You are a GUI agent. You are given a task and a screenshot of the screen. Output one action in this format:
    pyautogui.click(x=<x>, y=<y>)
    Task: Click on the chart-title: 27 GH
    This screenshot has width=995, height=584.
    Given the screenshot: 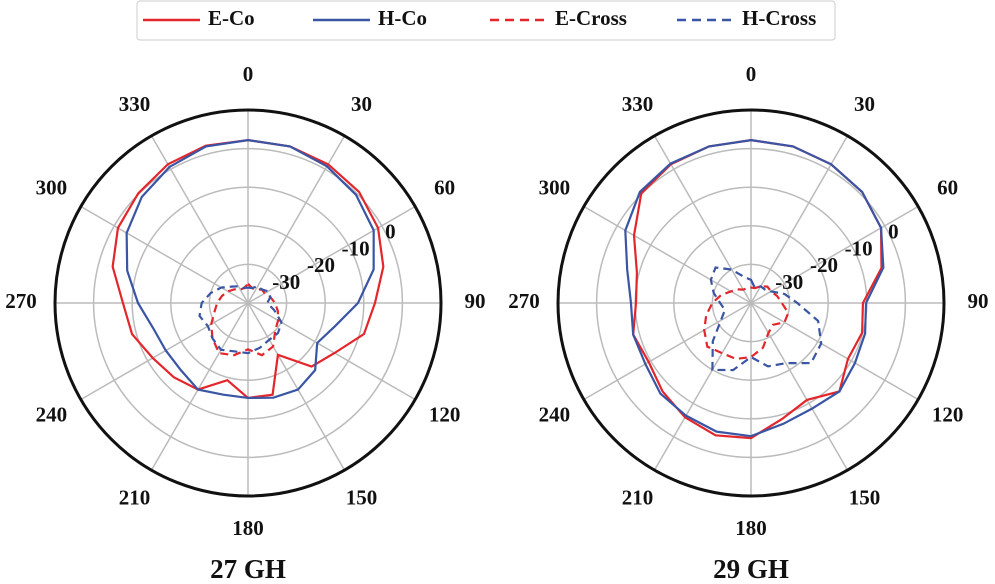 What is the action you would take?
    pyautogui.click(x=248, y=569)
    